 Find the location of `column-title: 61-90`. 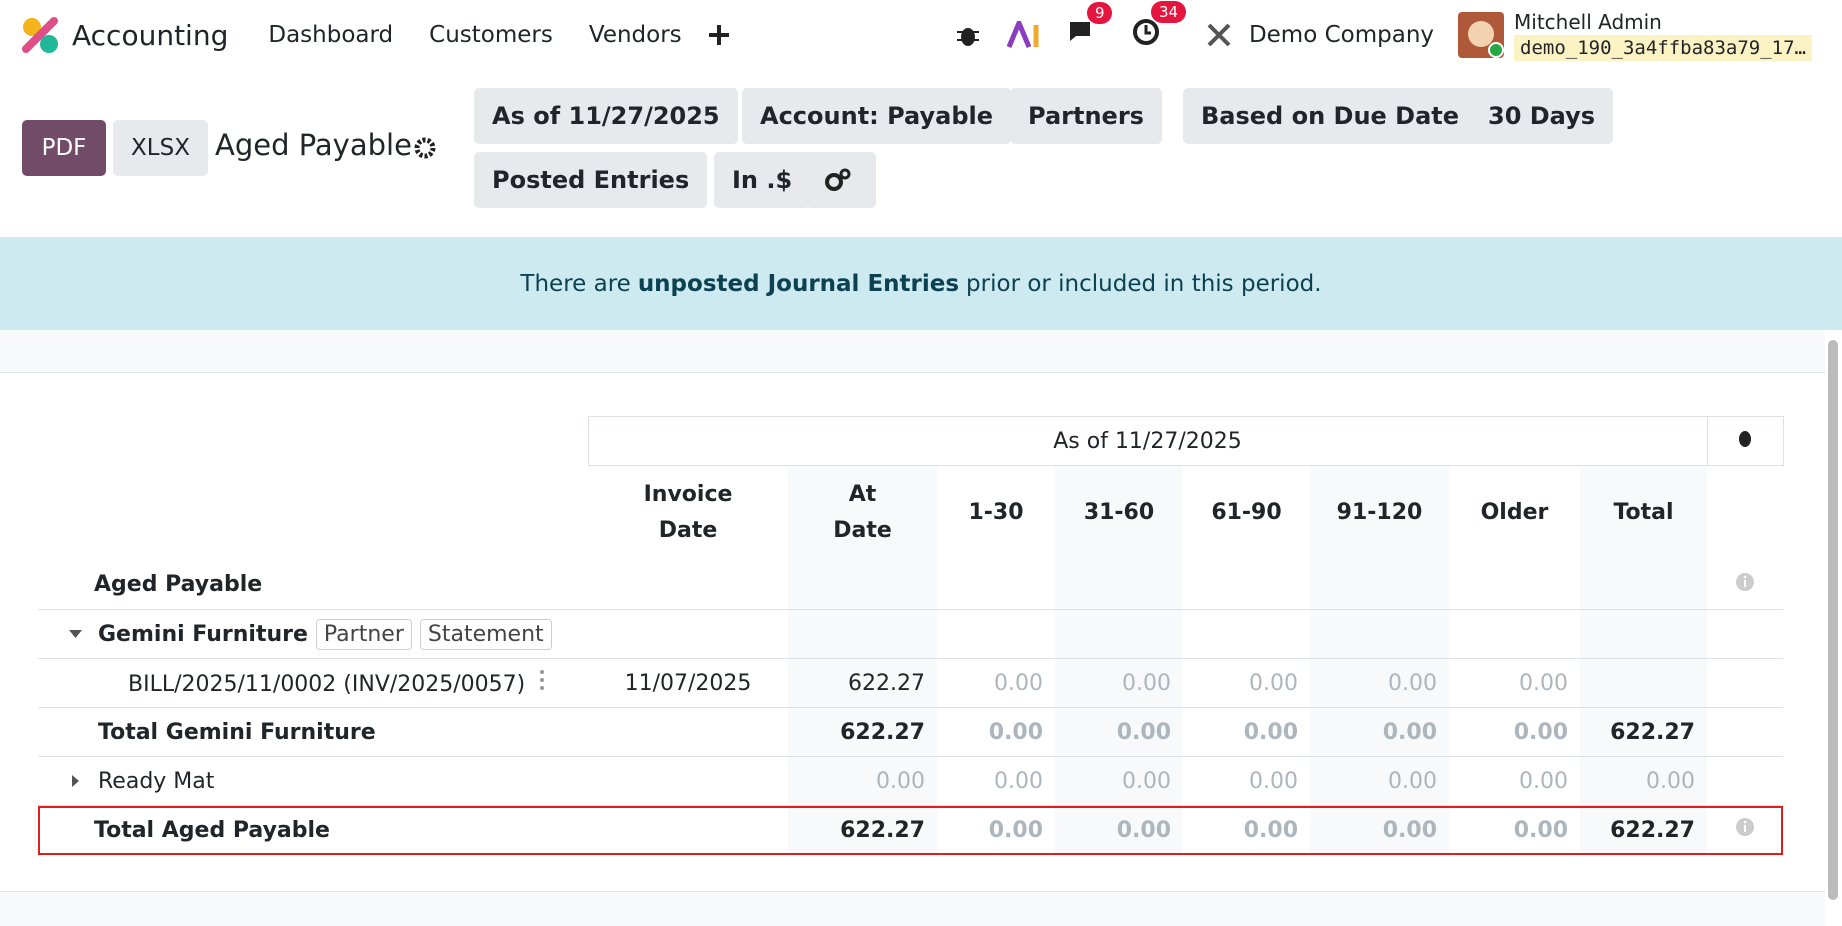

column-title: 61-90 is located at coordinates (1246, 513).